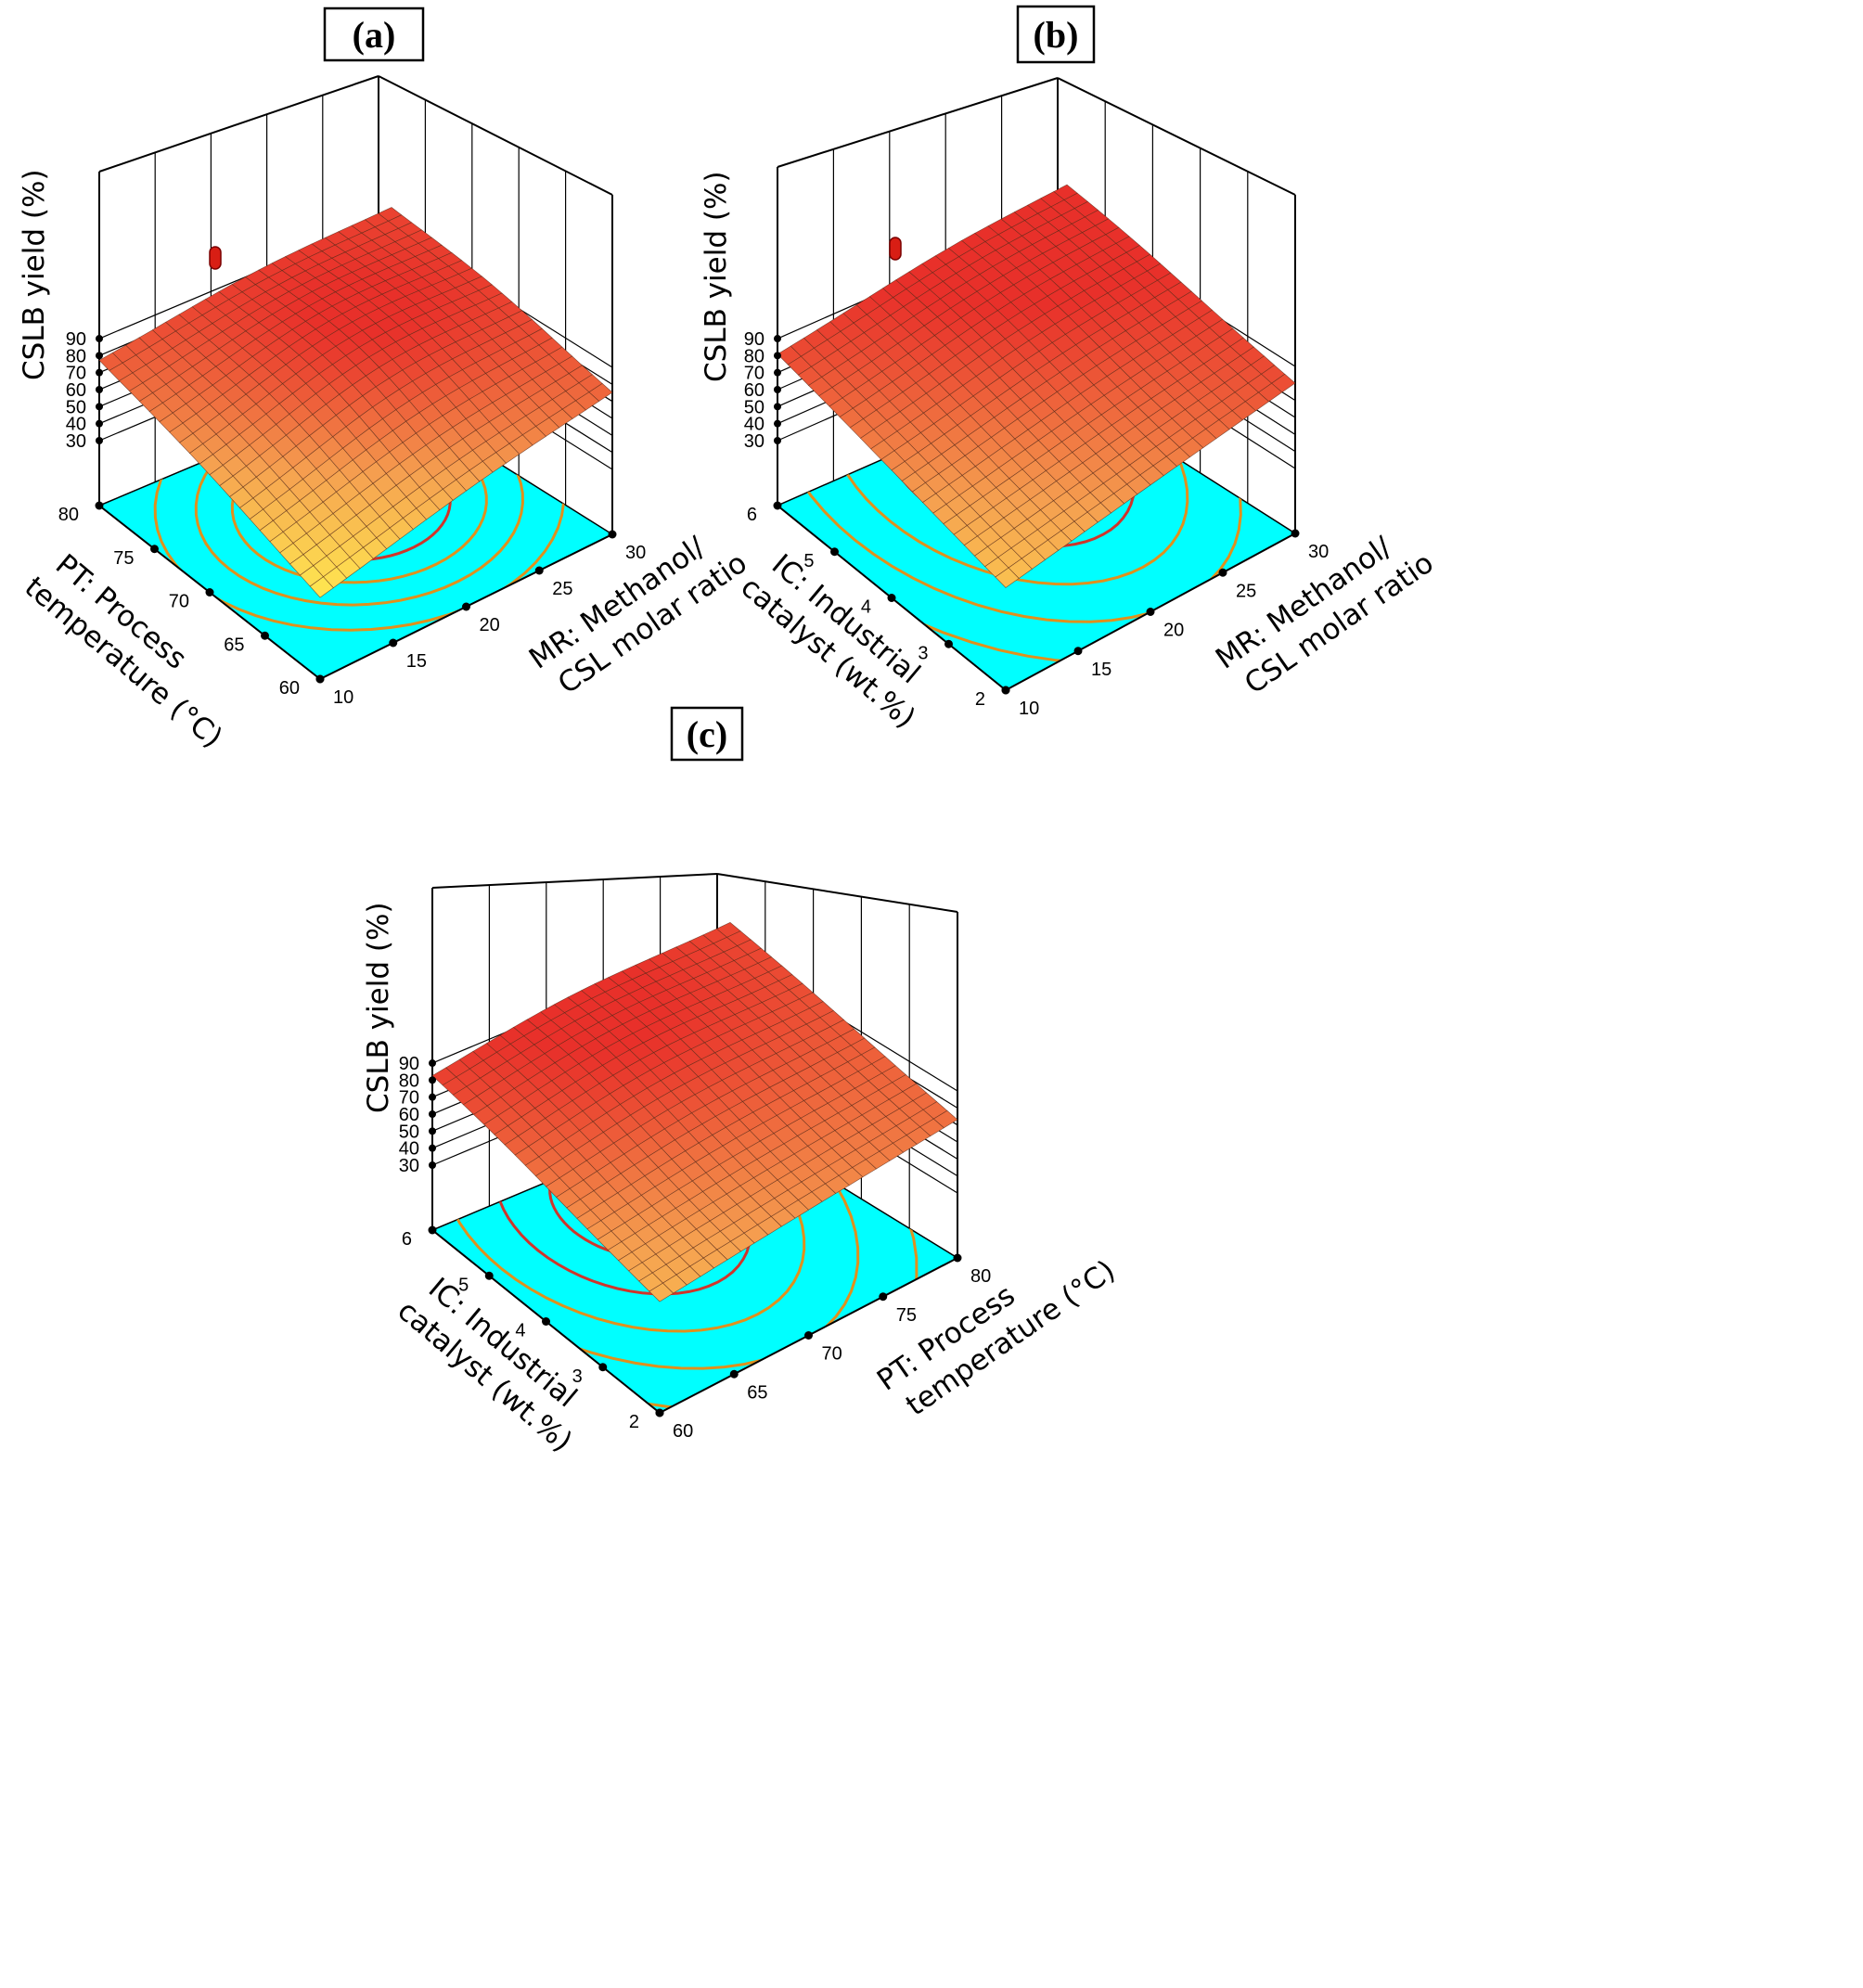  What do you see at coordinates (980, 1277) in the screenshot?
I see `right-axis-tick-label: 80` at bounding box center [980, 1277].